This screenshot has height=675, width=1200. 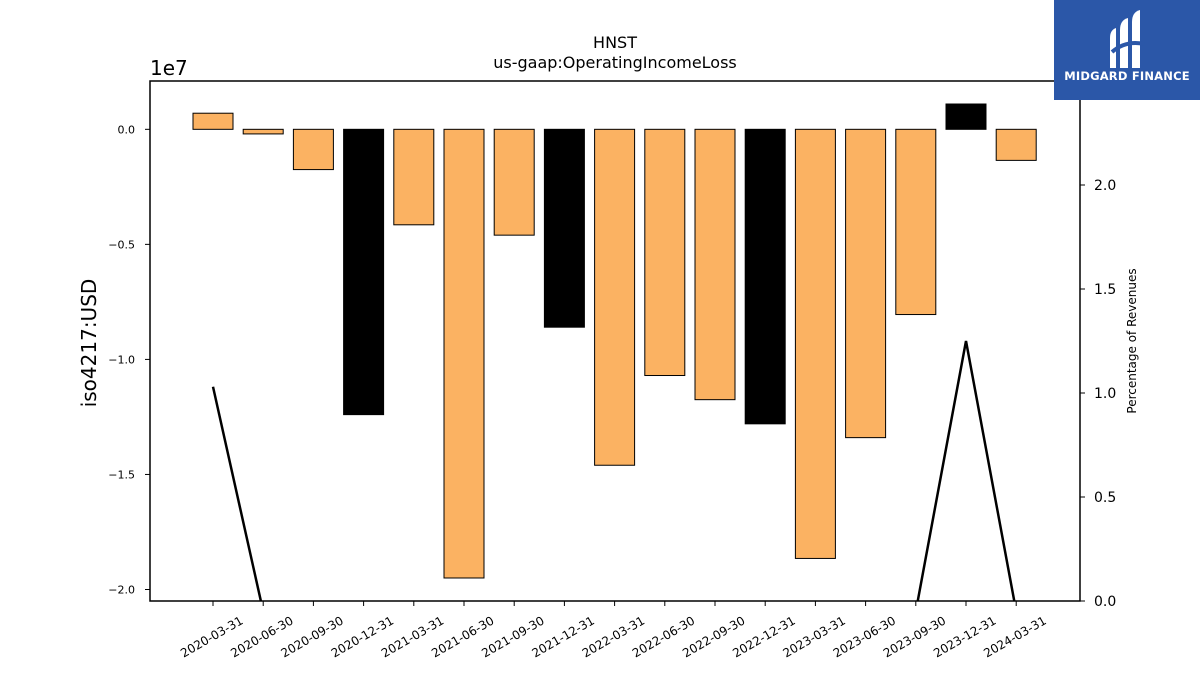 I want to click on y2-ticks: 0.00.51.01.52.02.5, so click(x=1098, y=342).